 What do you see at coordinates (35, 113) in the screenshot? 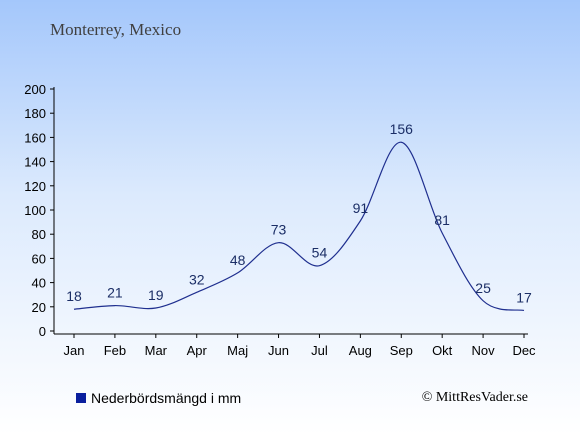
I see `y-tick-label: 180` at bounding box center [35, 113].